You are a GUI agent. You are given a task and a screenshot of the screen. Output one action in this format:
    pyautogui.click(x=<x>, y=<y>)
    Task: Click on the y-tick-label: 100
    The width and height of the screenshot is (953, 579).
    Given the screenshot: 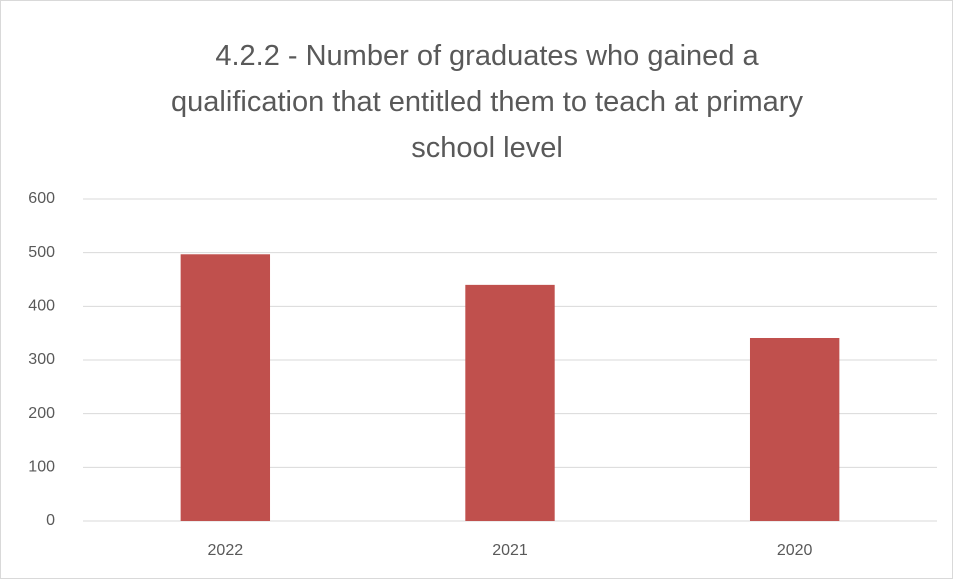 What is the action you would take?
    pyautogui.click(x=41, y=467)
    